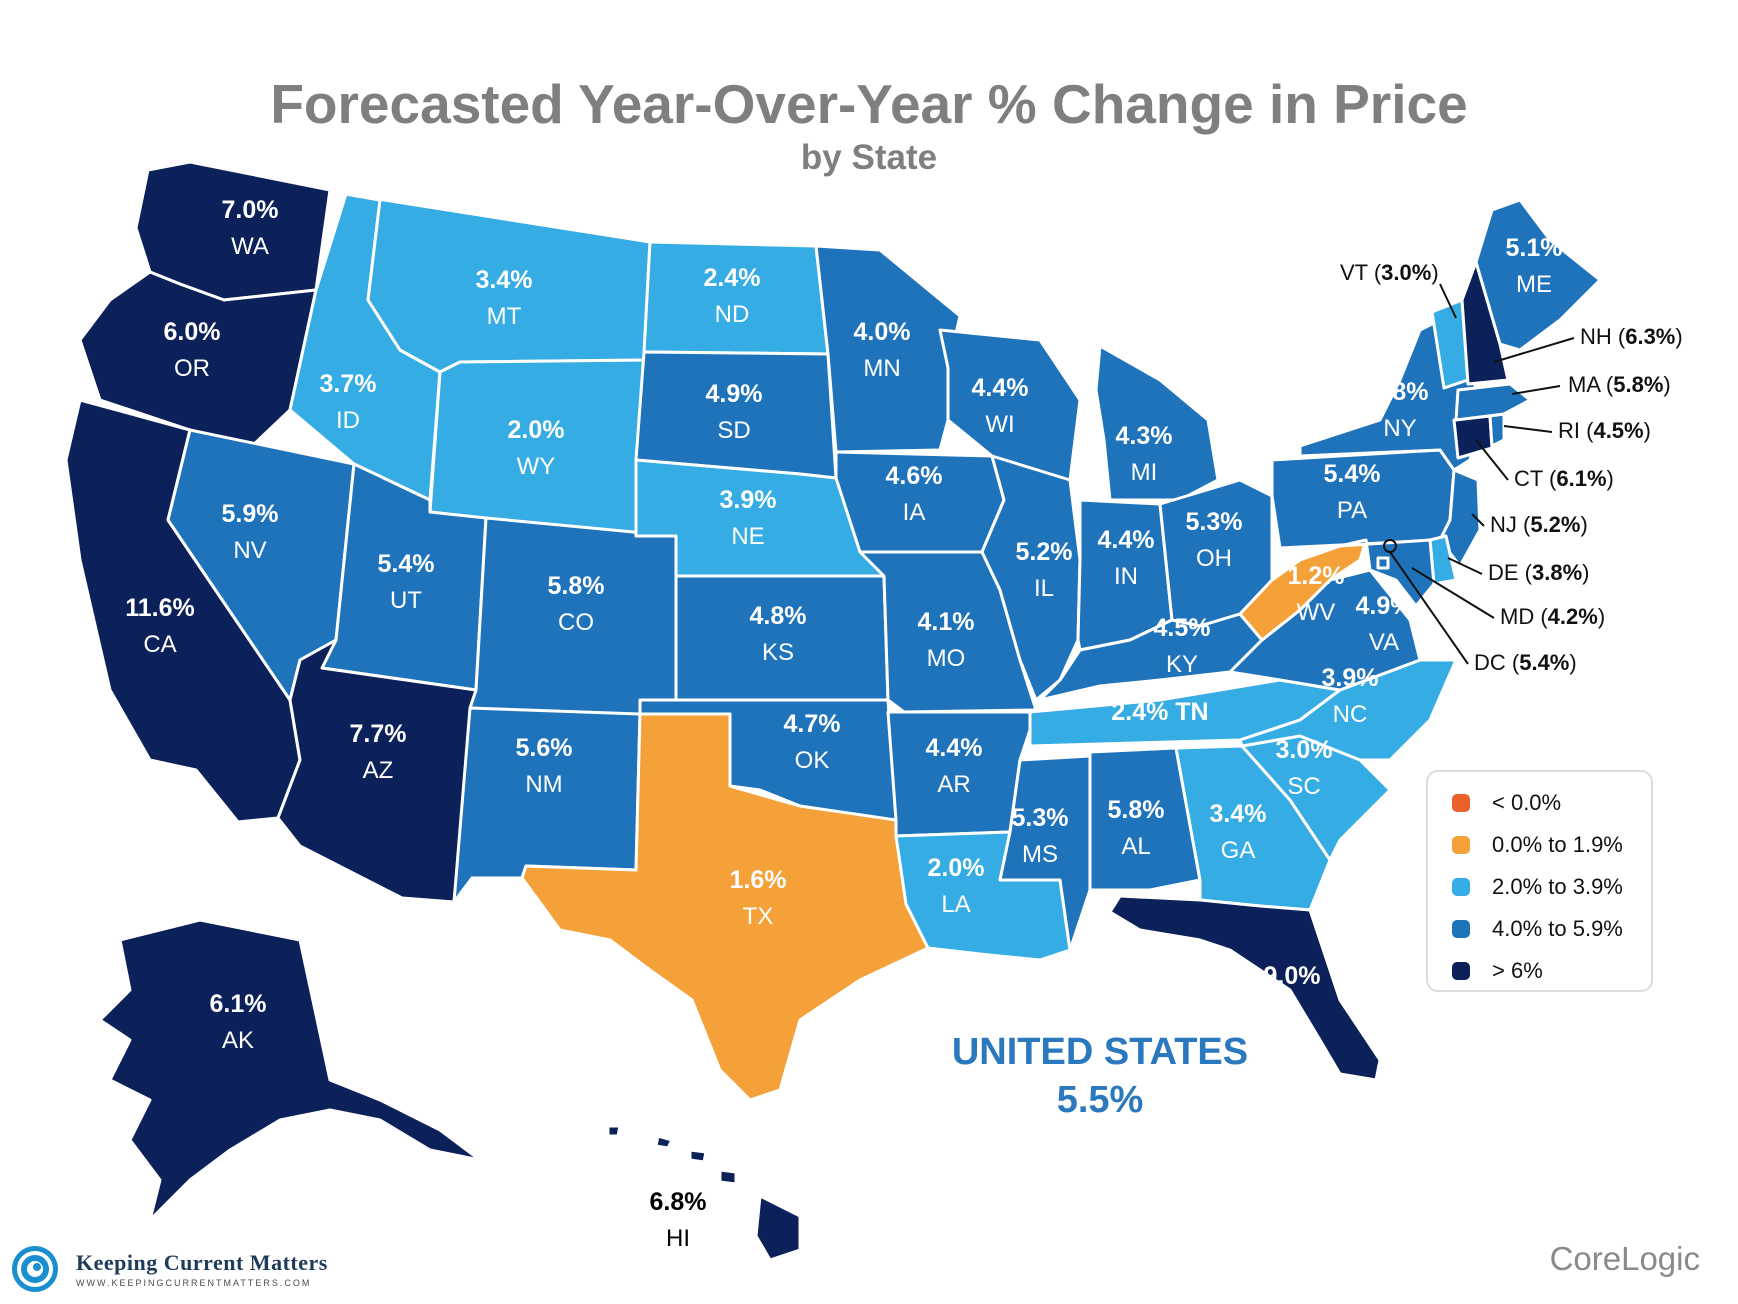 This screenshot has height=1304, width=1738. I want to click on state-value-ak: 6.1%, so click(238, 1004).